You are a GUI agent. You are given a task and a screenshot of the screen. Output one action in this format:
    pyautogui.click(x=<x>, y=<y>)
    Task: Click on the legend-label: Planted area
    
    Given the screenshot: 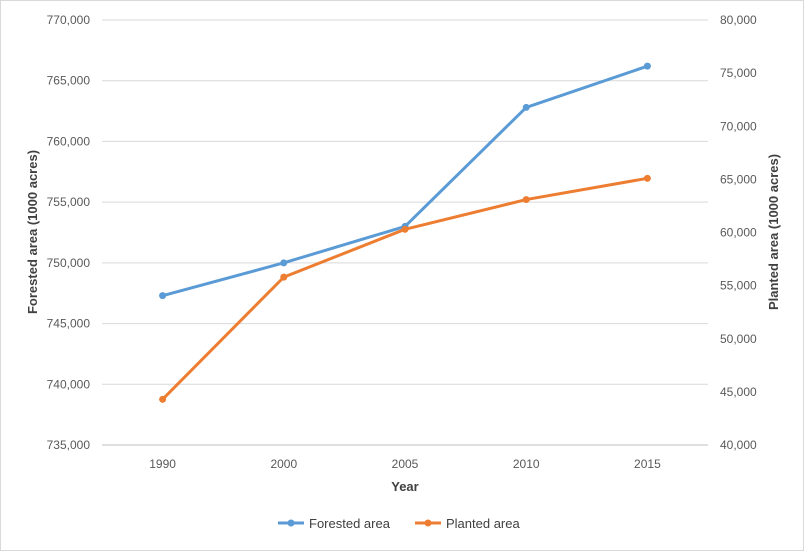 What is the action you would take?
    pyautogui.click(x=483, y=523)
    